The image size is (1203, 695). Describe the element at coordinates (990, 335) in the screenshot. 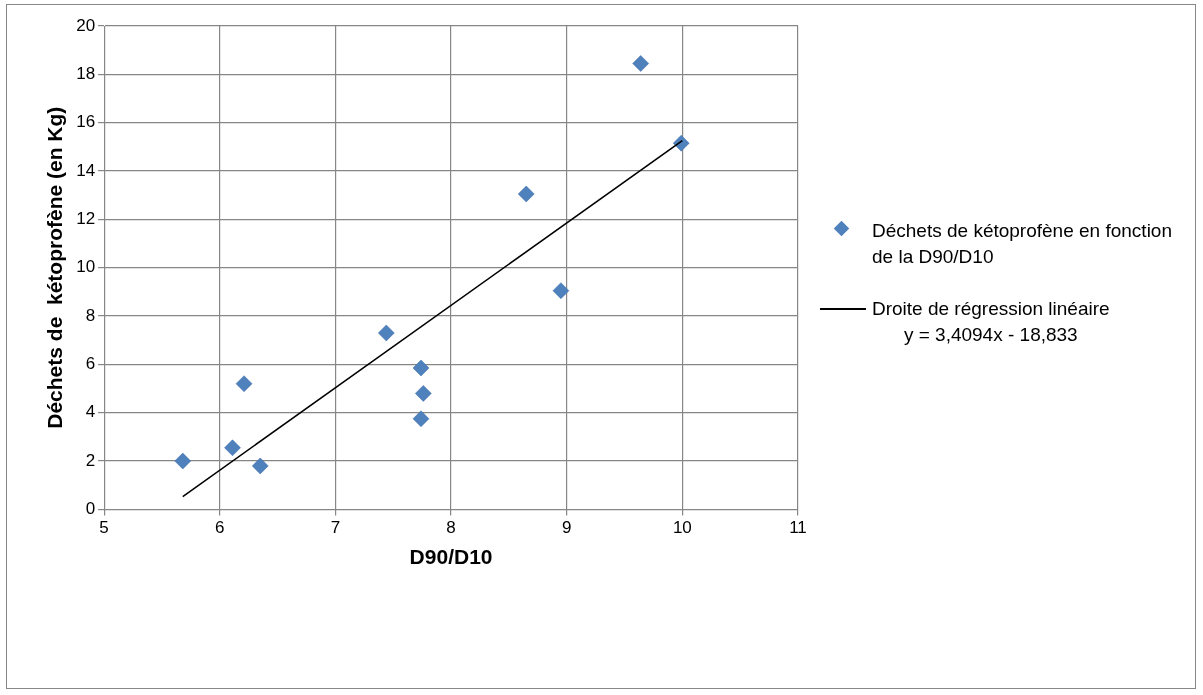

I see `text: y = 3,4094x - 18,833` at that location.